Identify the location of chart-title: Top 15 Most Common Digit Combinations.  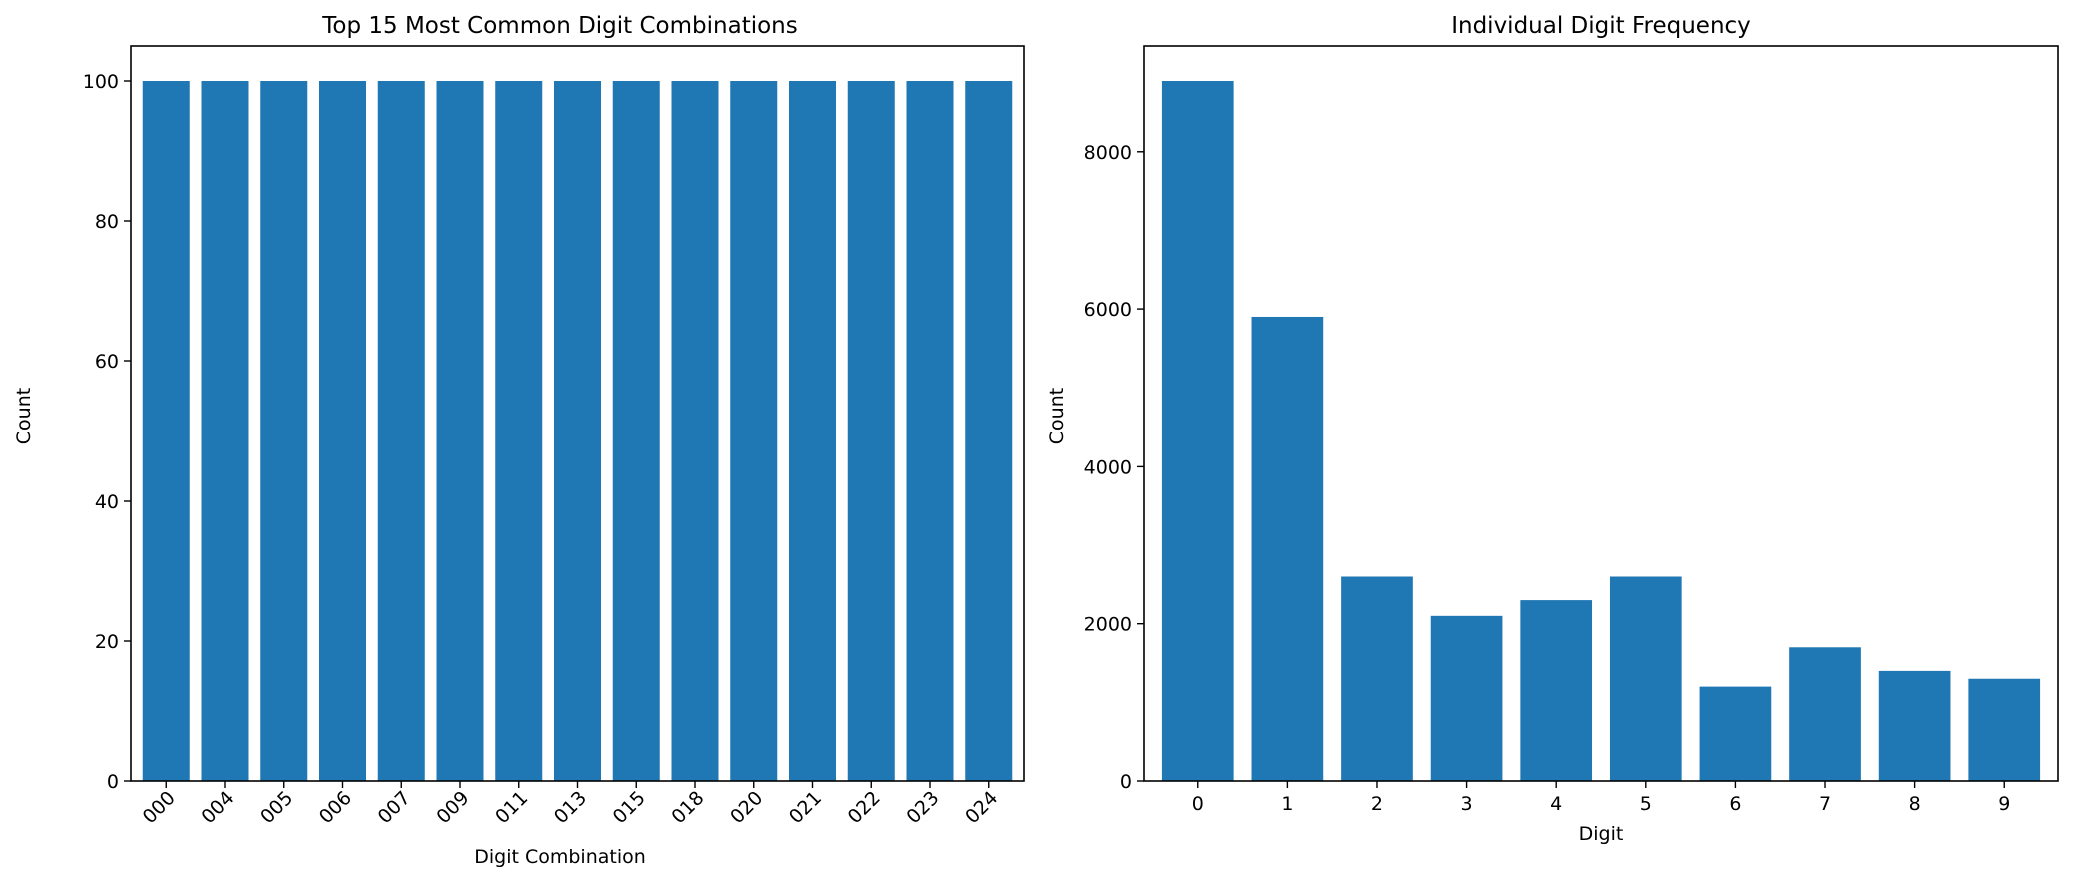
(559, 26).